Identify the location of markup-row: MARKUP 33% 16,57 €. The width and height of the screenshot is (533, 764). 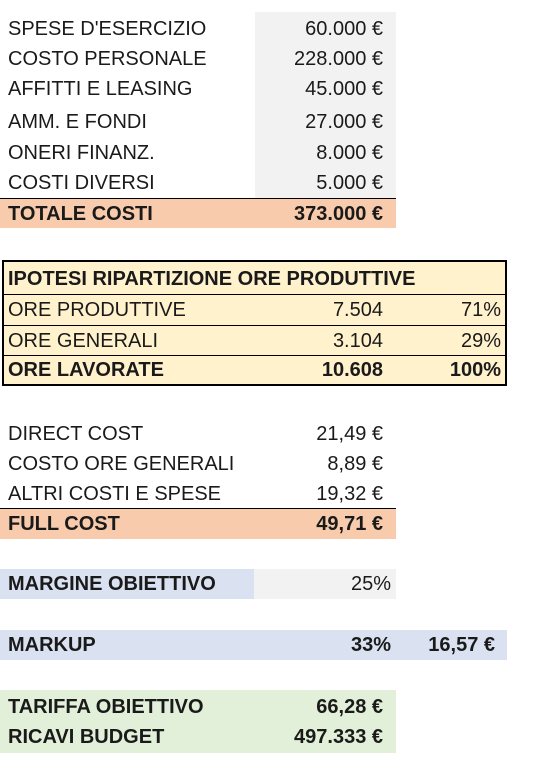
(266, 645).